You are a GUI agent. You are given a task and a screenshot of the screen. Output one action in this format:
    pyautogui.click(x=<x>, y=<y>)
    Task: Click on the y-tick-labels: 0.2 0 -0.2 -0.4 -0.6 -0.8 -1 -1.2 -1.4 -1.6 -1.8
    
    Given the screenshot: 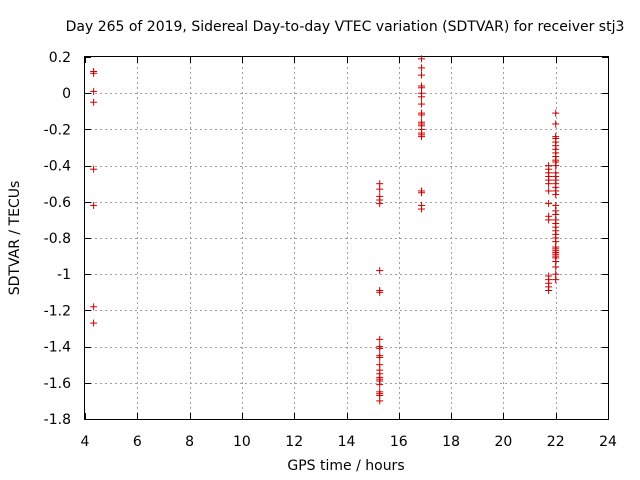 What is the action you would take?
    pyautogui.click(x=57, y=239)
    